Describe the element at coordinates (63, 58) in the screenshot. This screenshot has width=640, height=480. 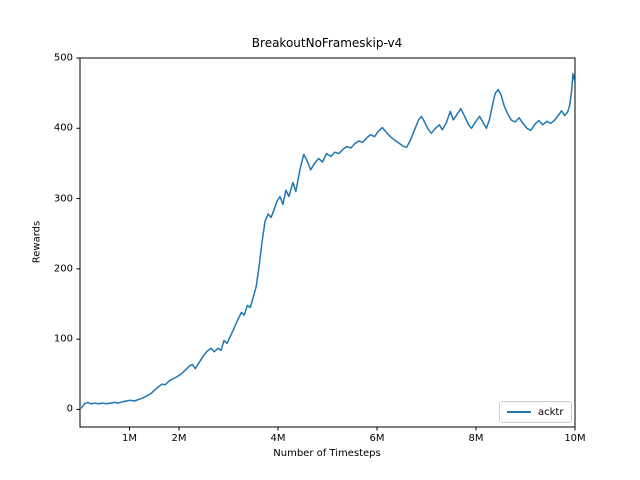
I see `y-tick-label: 500` at that location.